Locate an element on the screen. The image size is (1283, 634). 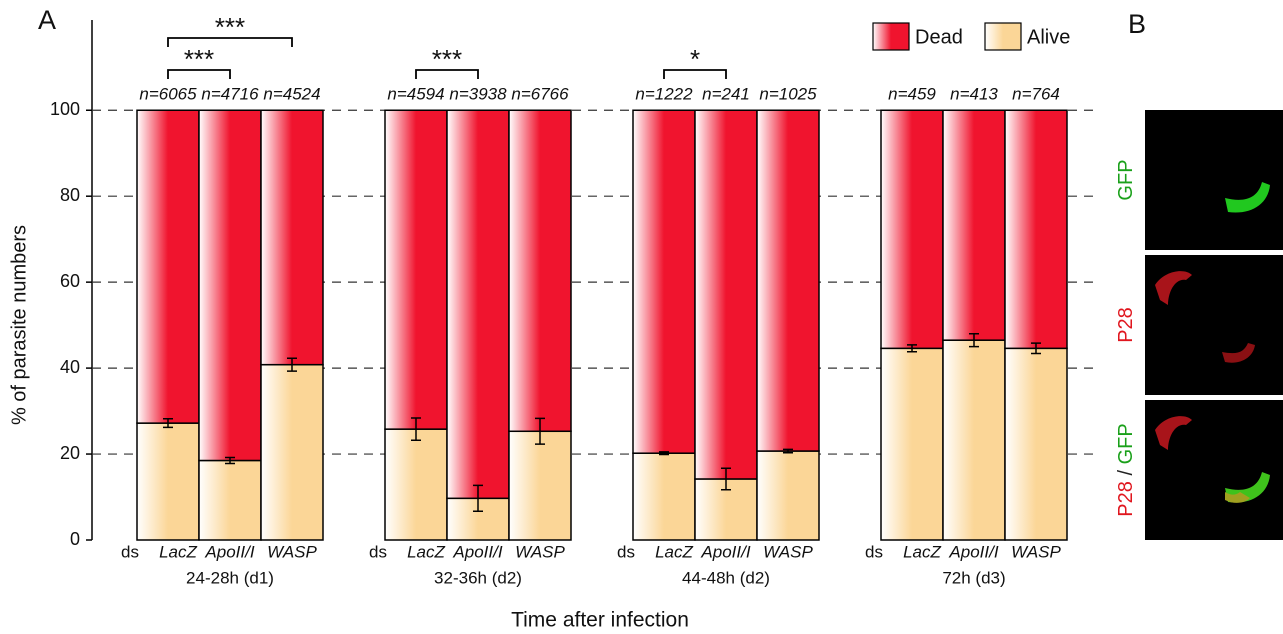
n-label: n=4594 is located at coordinates (415, 93).